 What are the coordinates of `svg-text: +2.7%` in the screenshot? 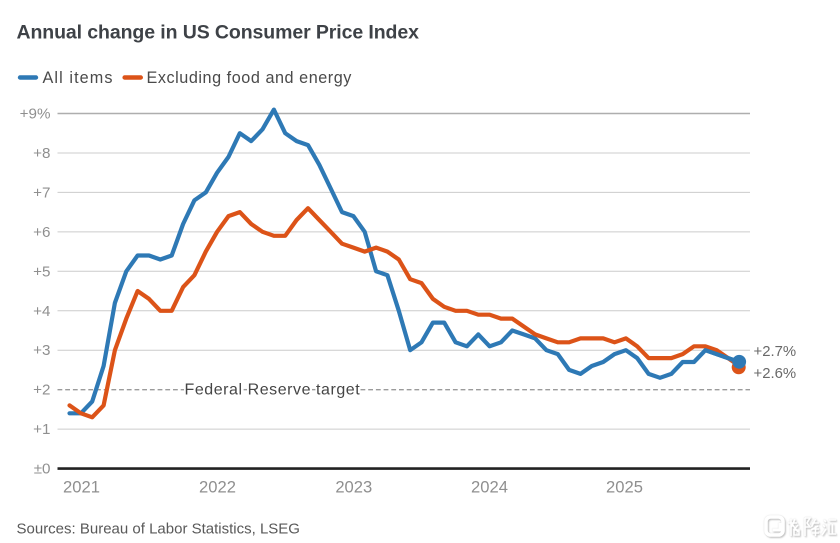 It's located at (775, 352).